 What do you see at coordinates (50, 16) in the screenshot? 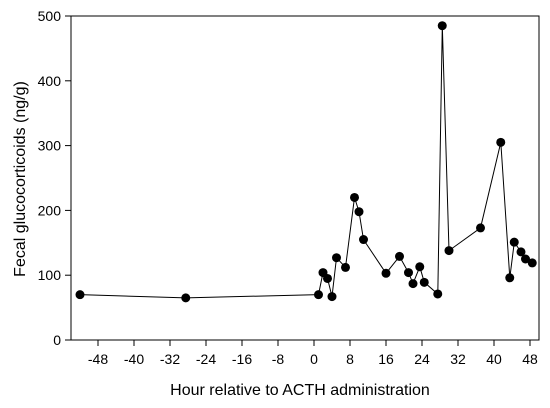
I see `y-tick-label: 500` at bounding box center [50, 16].